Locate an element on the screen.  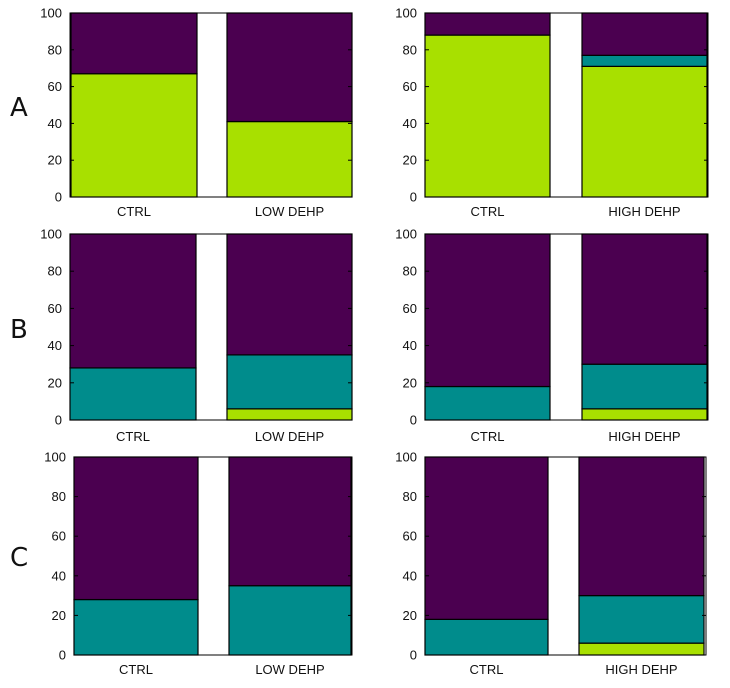
panel-b-right: CTRL HIGH DEHP 0 20 40 60 80 100 is located at coordinates (552, 335).